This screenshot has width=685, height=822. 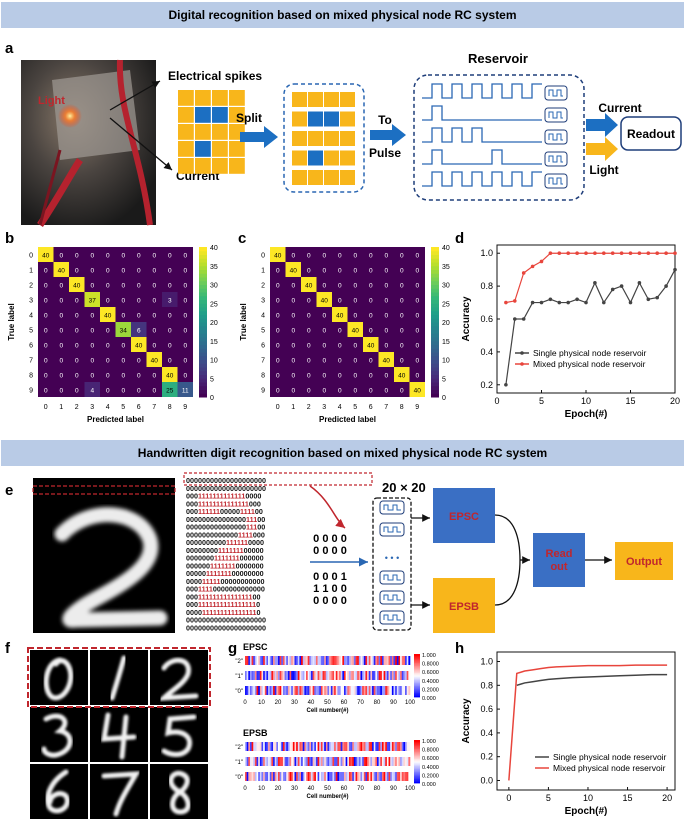 I want to click on node-icon-glyph, so click(x=555, y=93).